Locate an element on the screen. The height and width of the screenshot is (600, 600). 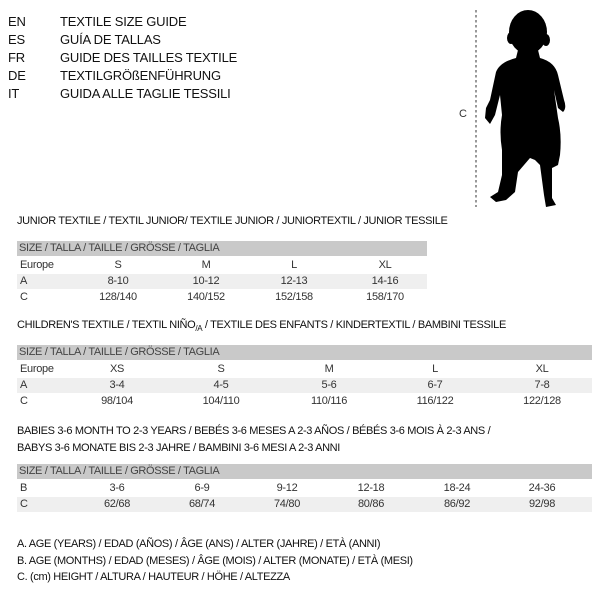
table-cell: 4-5 is located at coordinates (221, 385).